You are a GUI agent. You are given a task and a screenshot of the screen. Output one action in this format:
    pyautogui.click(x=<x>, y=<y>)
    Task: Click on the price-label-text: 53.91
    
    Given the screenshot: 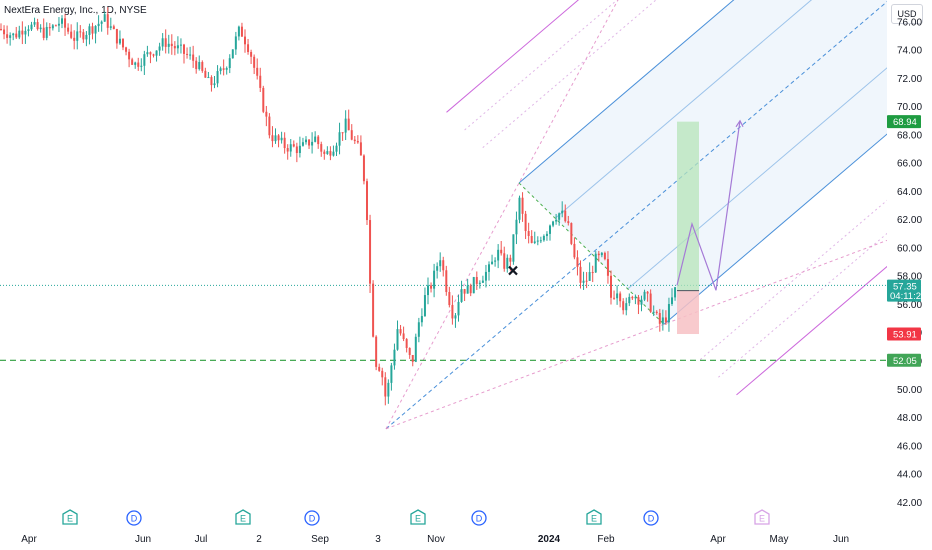 What is the action you would take?
    pyautogui.click(x=905, y=335)
    